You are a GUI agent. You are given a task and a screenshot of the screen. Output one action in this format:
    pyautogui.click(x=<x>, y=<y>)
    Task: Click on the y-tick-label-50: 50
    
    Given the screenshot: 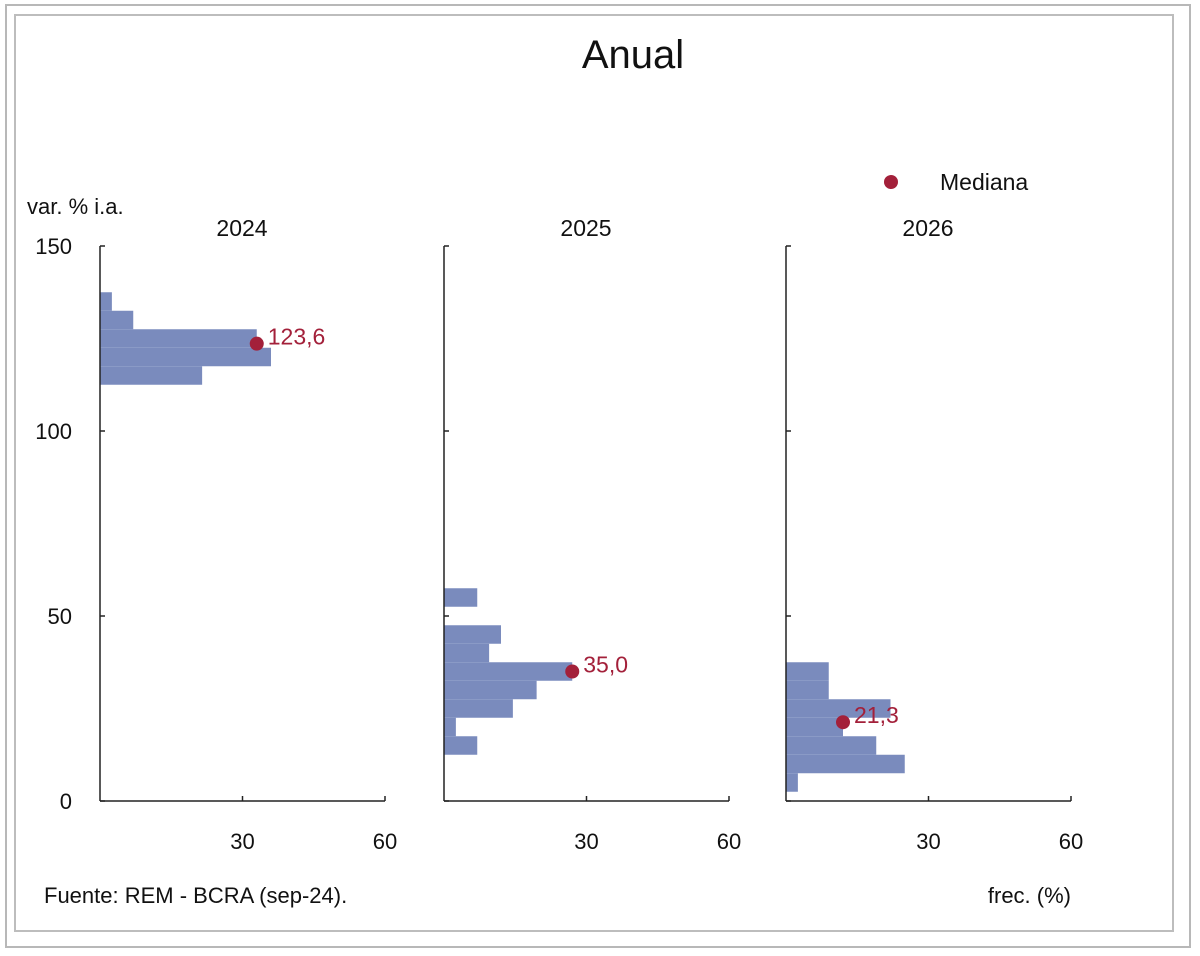 What is the action you would take?
    pyautogui.click(x=60, y=616)
    